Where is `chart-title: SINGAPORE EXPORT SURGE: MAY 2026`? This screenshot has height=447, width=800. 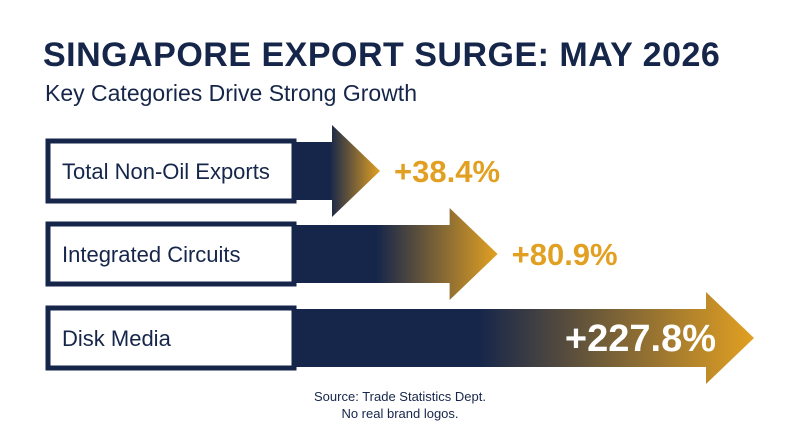 chart-title: SINGAPORE EXPORT SURGE: MAY 2026 is located at coordinates (382, 55).